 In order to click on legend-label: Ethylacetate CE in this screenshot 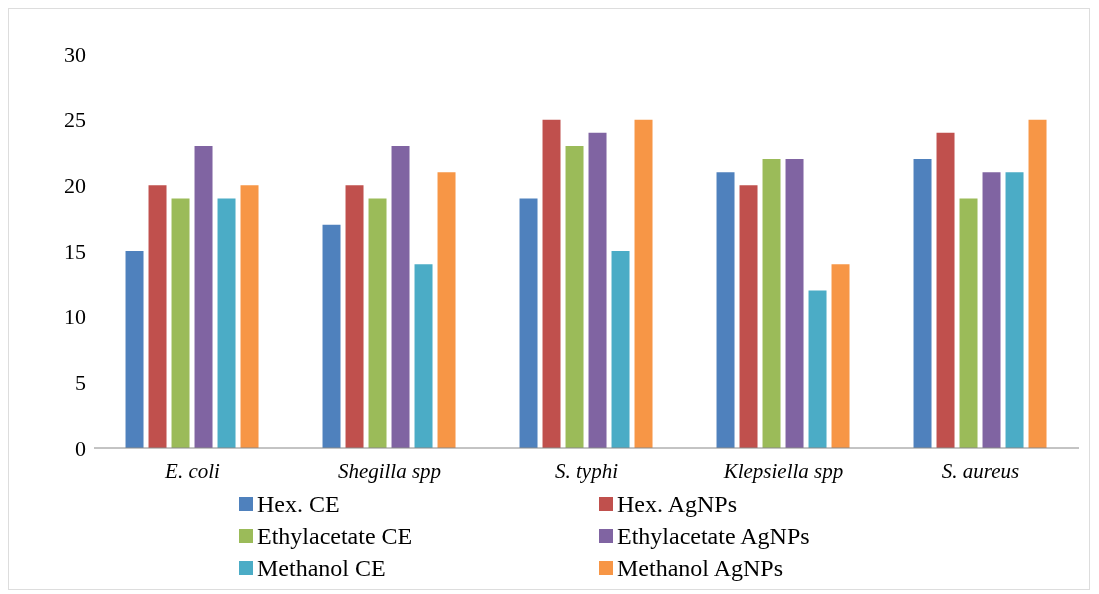, I will do `click(335, 536)`.